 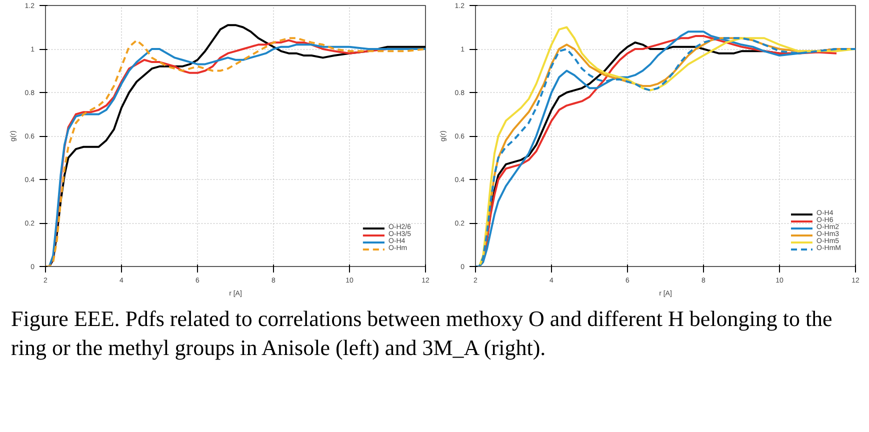 What do you see at coordinates (422, 333) in the screenshot?
I see `text: Figure EEE. Pdfs related to correlations between methoxy O and different H belonging to the ring or the methyl groups in Anisole (left) and 3M_A (right).` at bounding box center [422, 333].